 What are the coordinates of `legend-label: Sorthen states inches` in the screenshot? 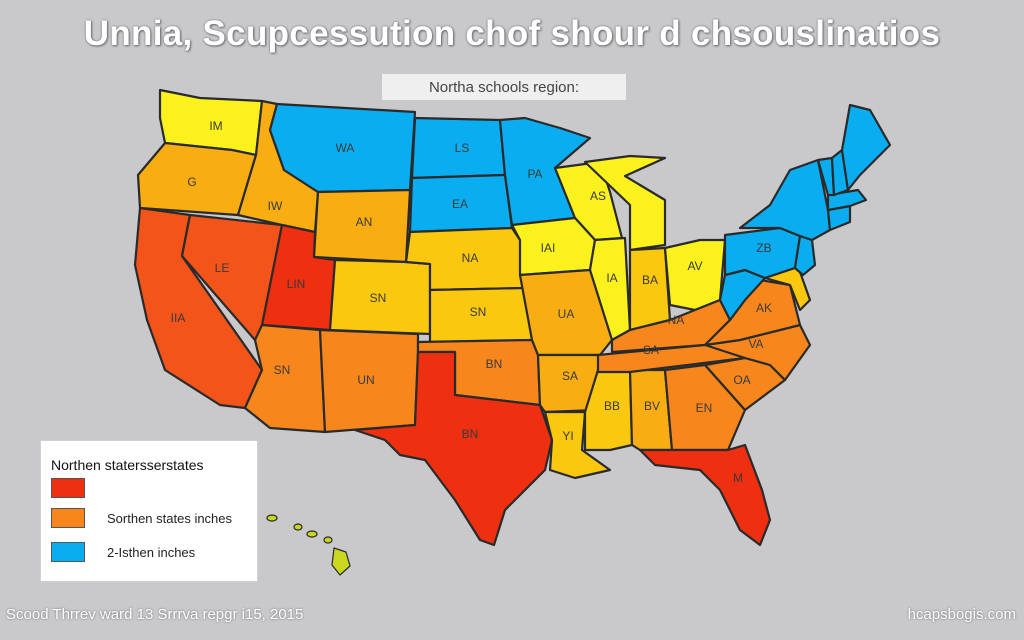 It's located at (170, 518).